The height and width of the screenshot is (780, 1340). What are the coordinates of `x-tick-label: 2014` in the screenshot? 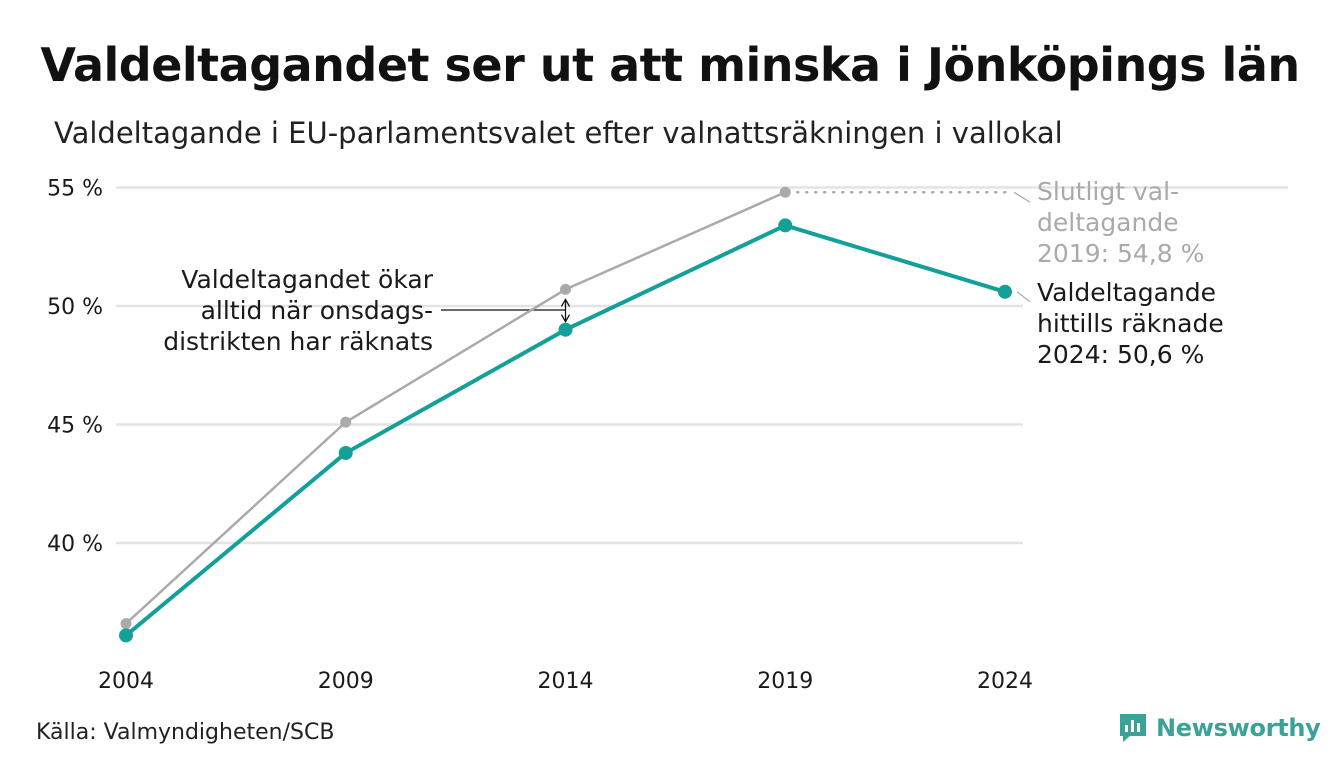 It's located at (566, 681).